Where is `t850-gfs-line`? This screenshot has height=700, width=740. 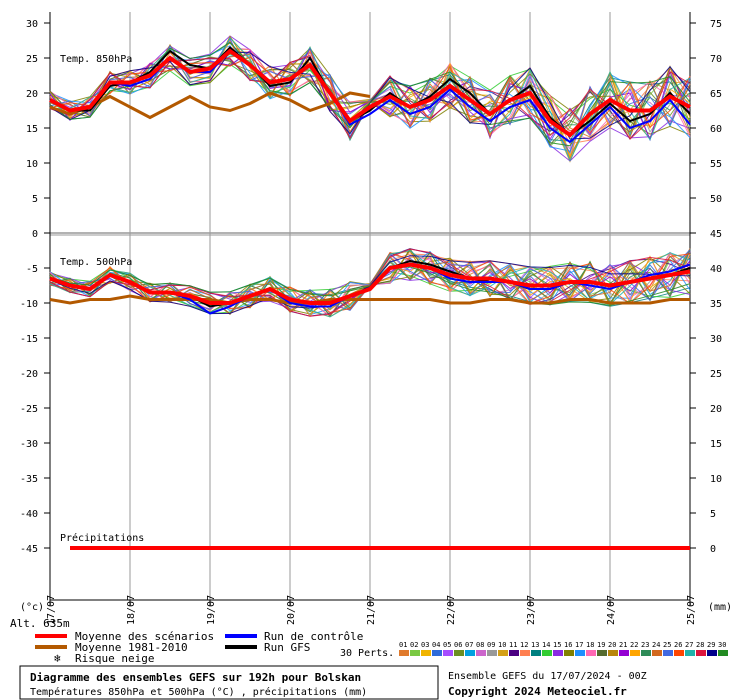 t850-gfs-line is located at coordinates (370, 91).